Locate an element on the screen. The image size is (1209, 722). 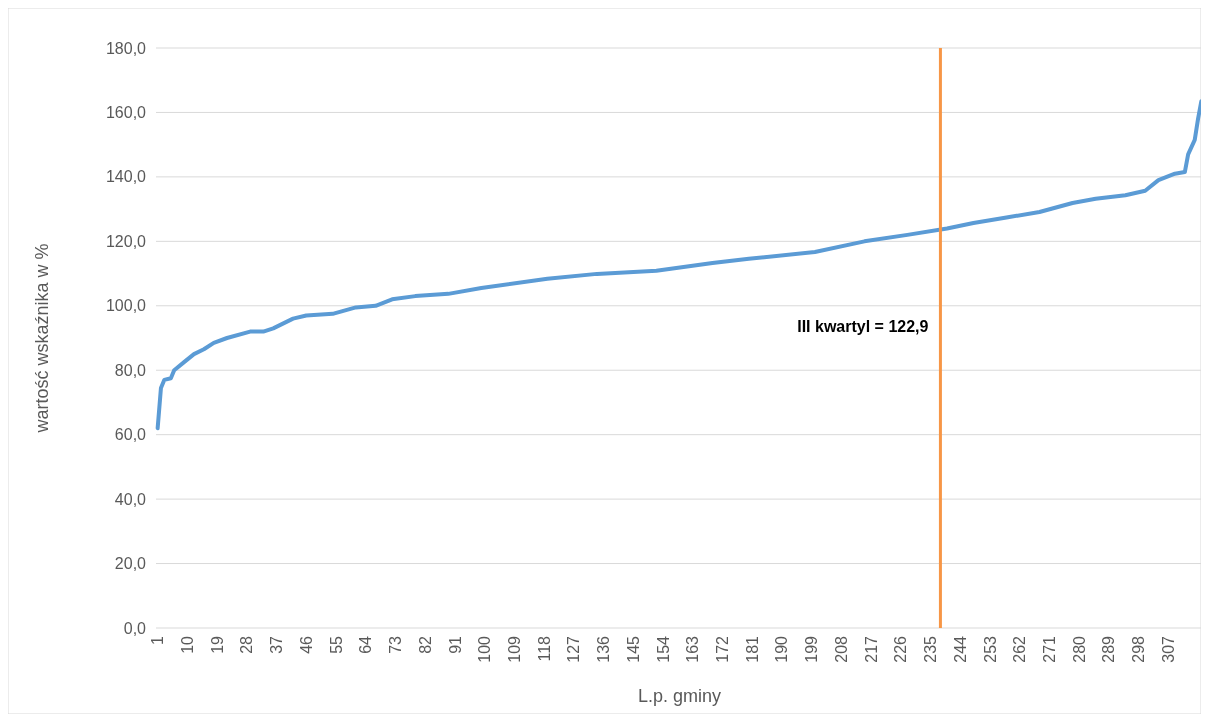
x-tick-label: 262 is located at coordinates (1020, 649).